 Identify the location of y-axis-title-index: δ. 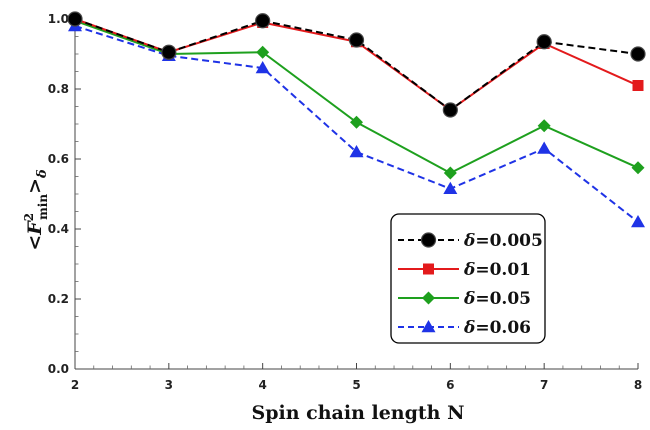
(42, 174).